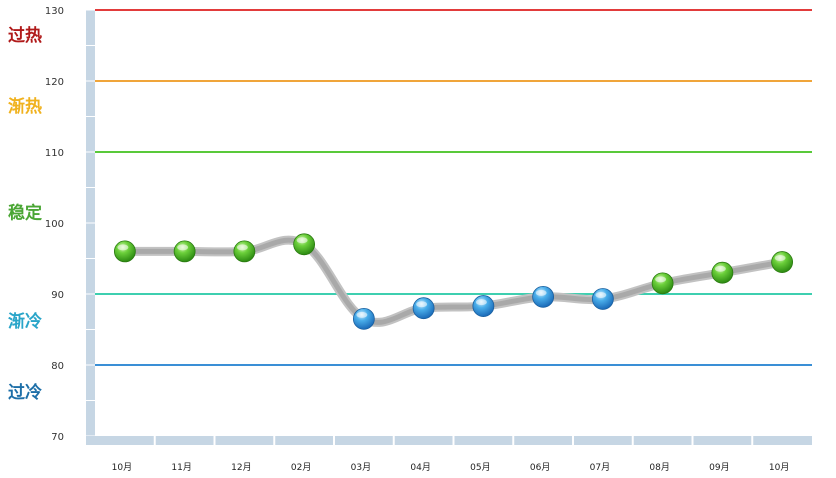  Describe the element at coordinates (540, 467) in the screenshot. I see `x-tick-label: 06月` at that location.